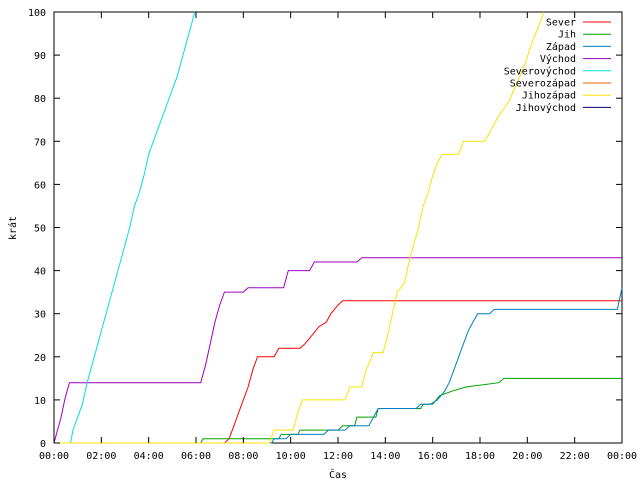  What do you see at coordinates (40, 401) in the screenshot?
I see `y-tick-label: 10` at bounding box center [40, 401].